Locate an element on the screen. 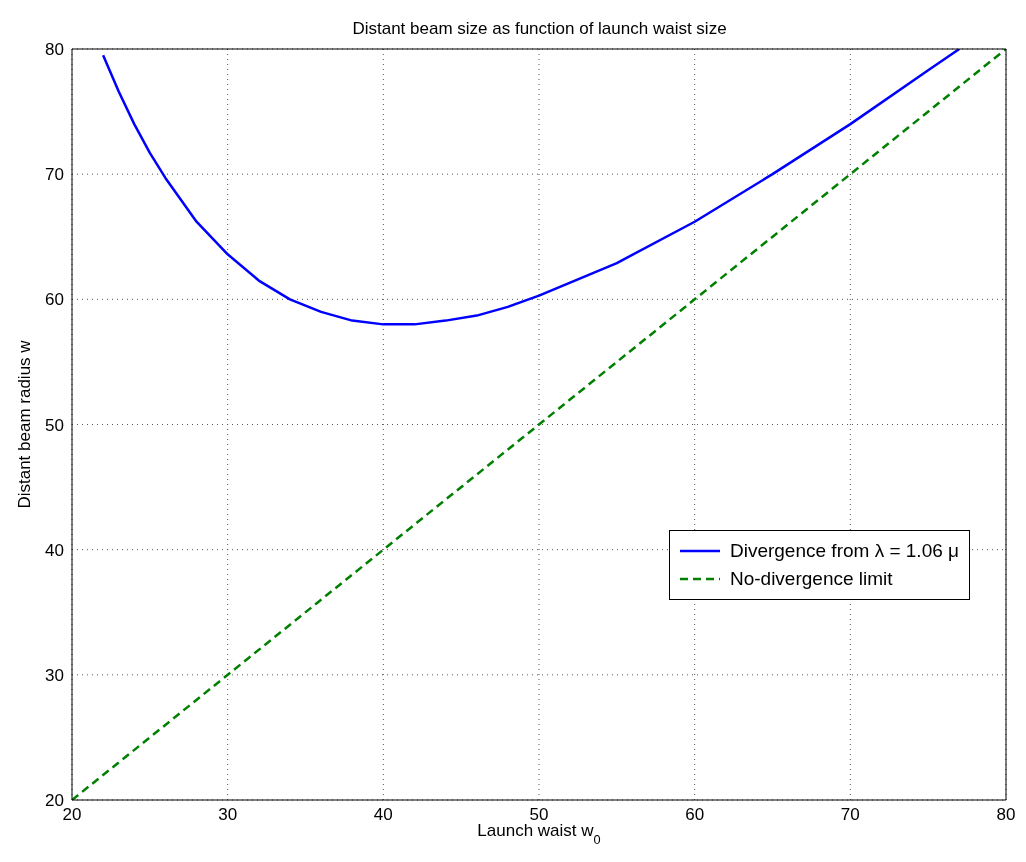 The height and width of the screenshot is (862, 1026). chart-title: Distant beam size as function of launch waist size is located at coordinates (539, 28).